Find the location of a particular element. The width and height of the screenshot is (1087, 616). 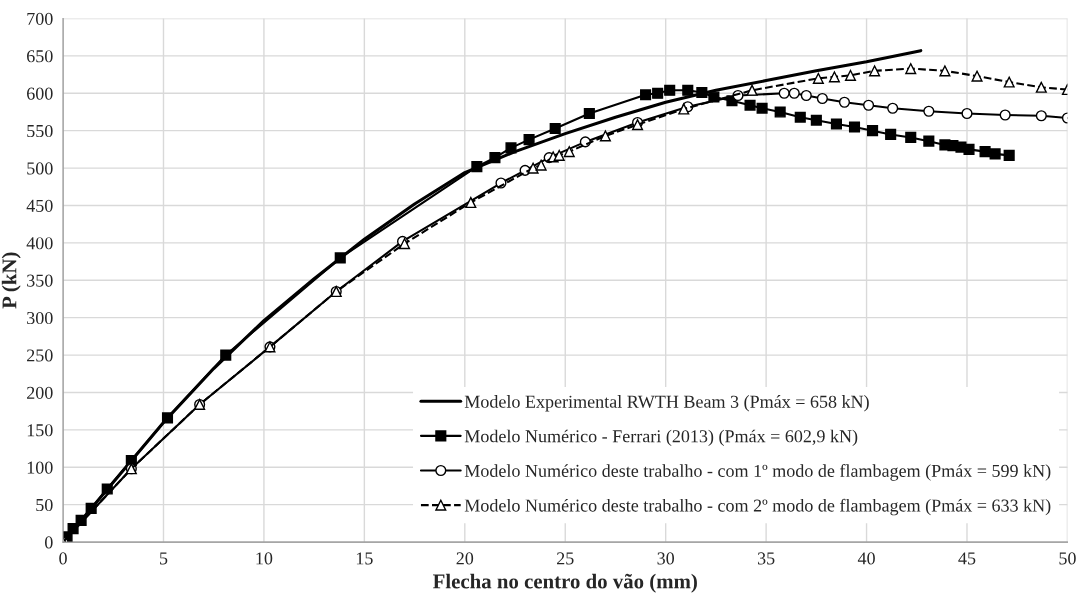

y-tick-label: 100 is located at coordinates (40, 467).